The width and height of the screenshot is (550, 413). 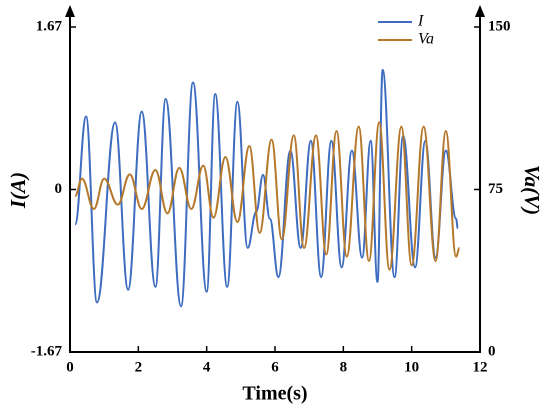 What do you see at coordinates (344, 367) in the screenshot?
I see `x-tick-label: 8` at bounding box center [344, 367].